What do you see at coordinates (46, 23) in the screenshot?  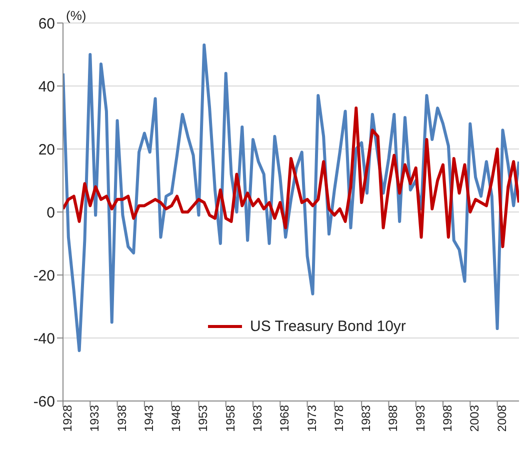 I see `y-tick-label: 60` at bounding box center [46, 23].